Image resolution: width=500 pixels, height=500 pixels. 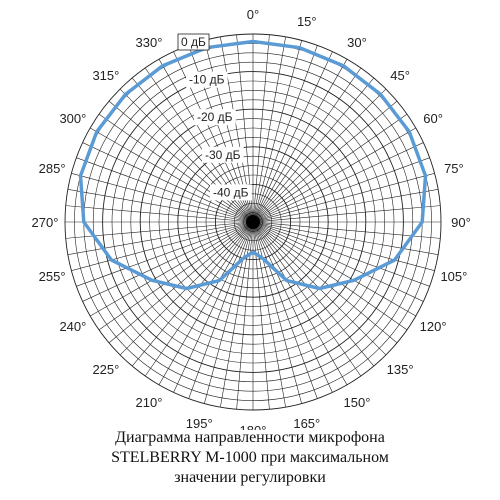 I want to click on radial-labels: 0 дБ -10 дБ -20 дБ -30 дБ -40 дБ, so click(x=214, y=117).